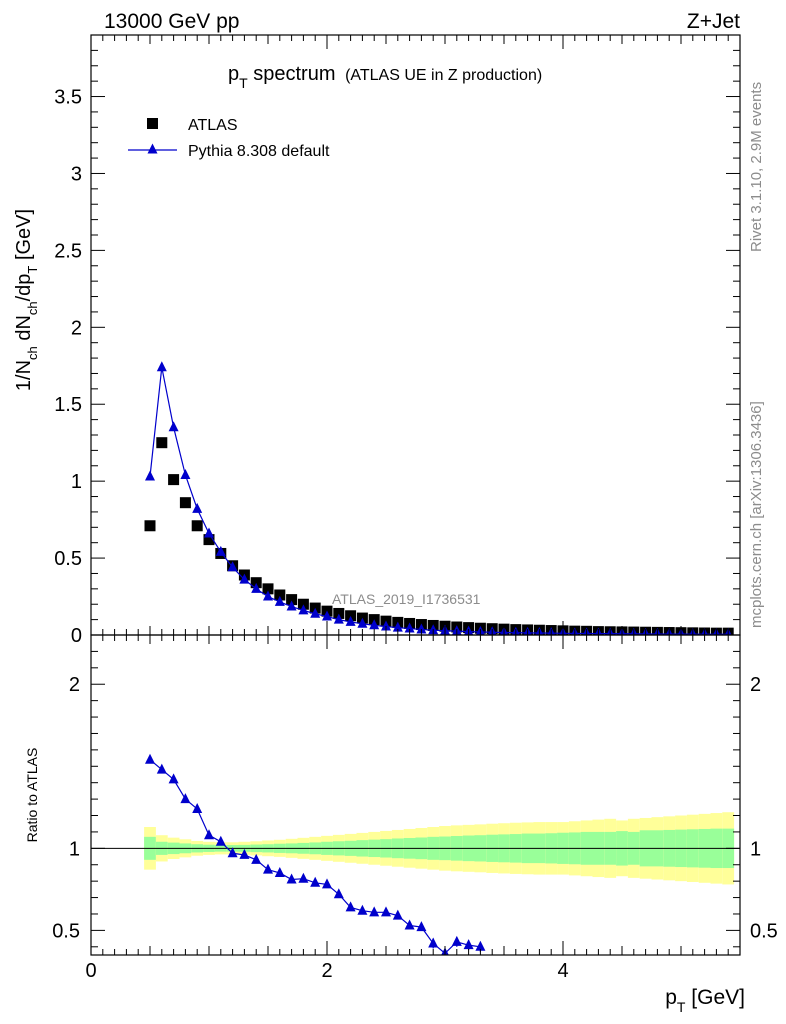 This screenshot has width=786, height=1024. Describe the element at coordinates (32, 795) in the screenshot. I see `y-axis-label-ratio: Ratio to ATLAS` at that location.